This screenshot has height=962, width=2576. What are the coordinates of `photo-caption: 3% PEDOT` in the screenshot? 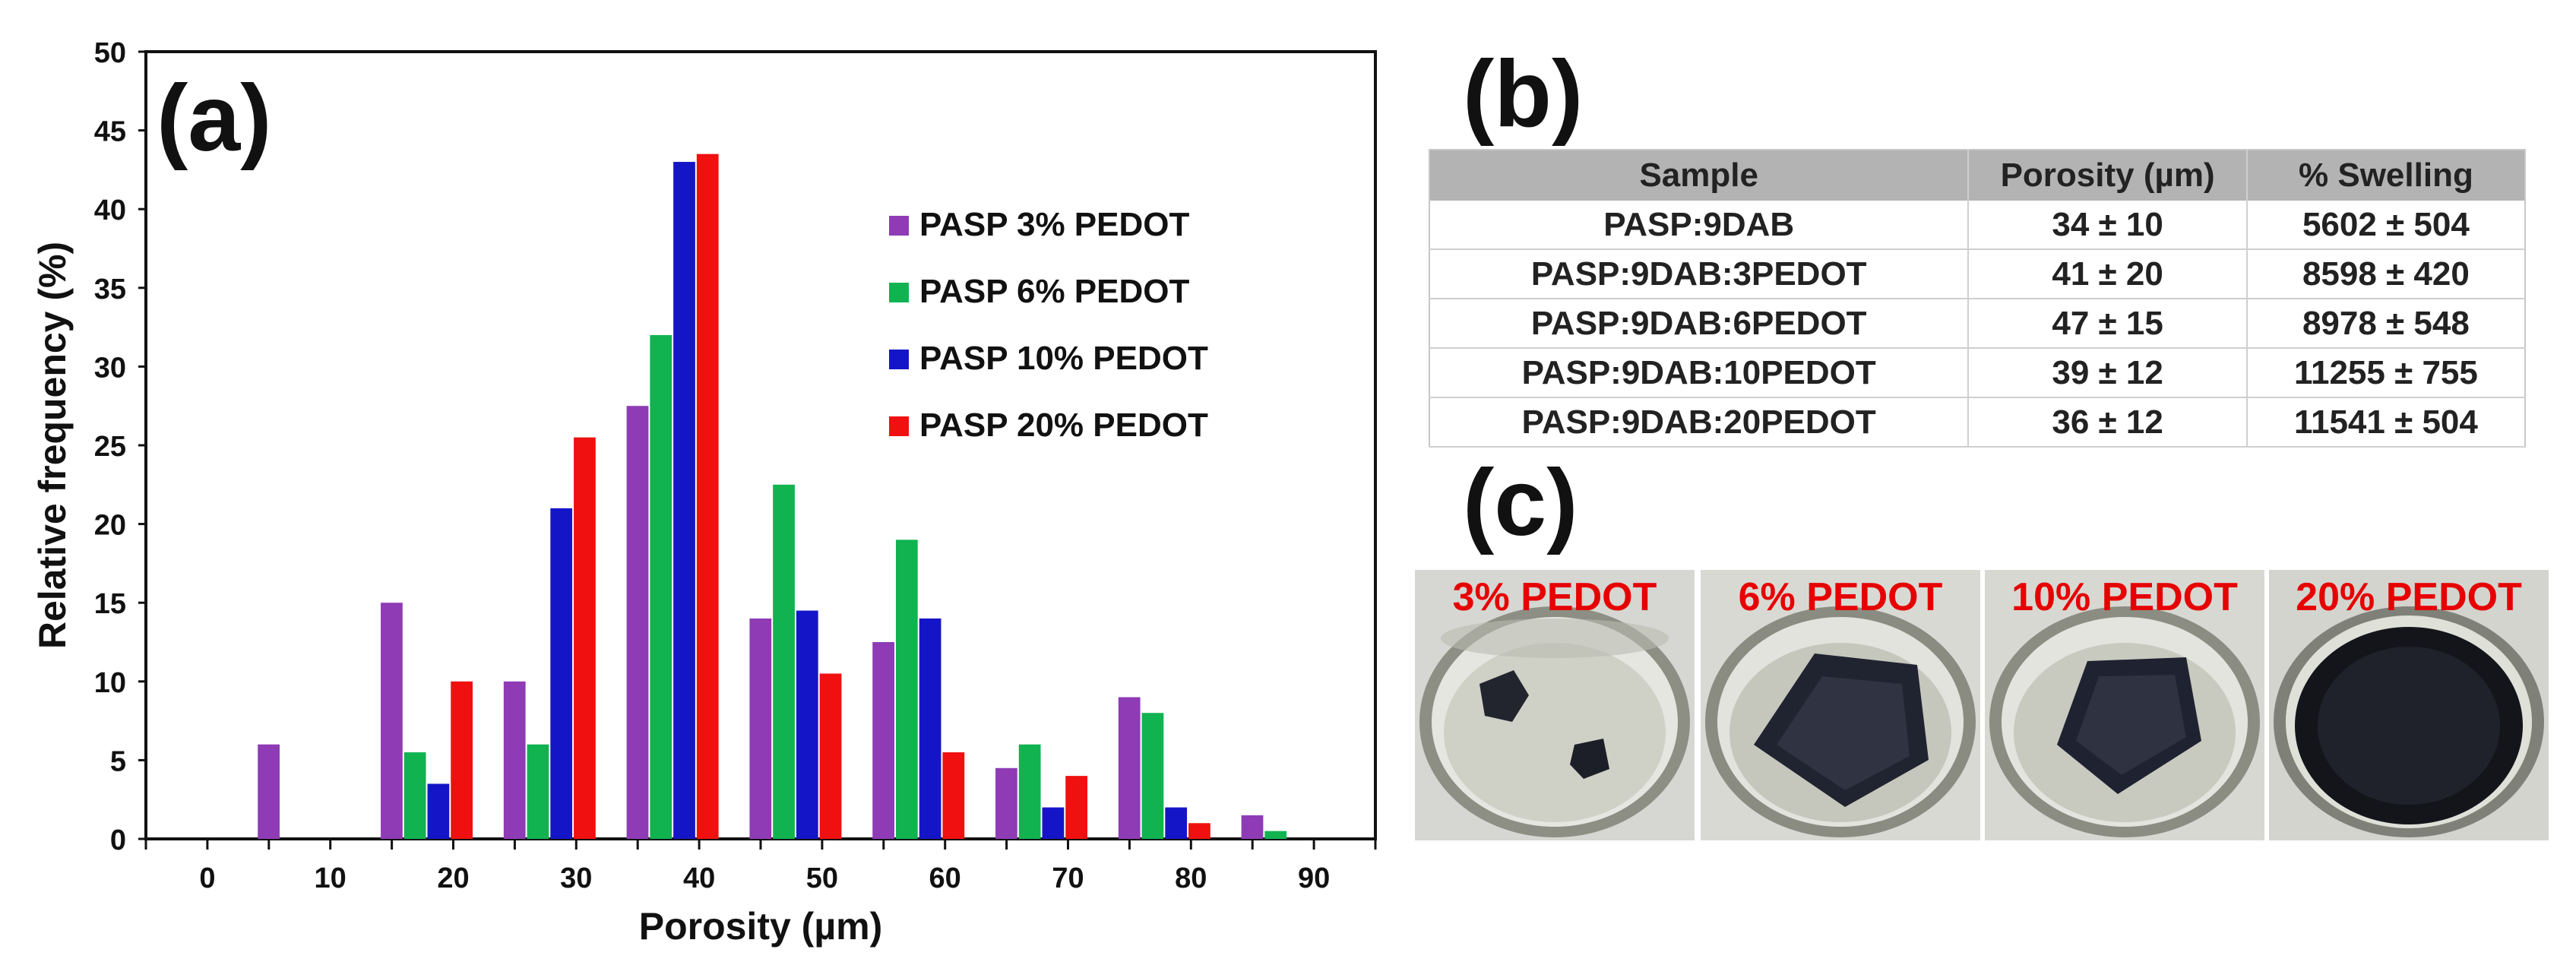 It's located at (1554, 597).